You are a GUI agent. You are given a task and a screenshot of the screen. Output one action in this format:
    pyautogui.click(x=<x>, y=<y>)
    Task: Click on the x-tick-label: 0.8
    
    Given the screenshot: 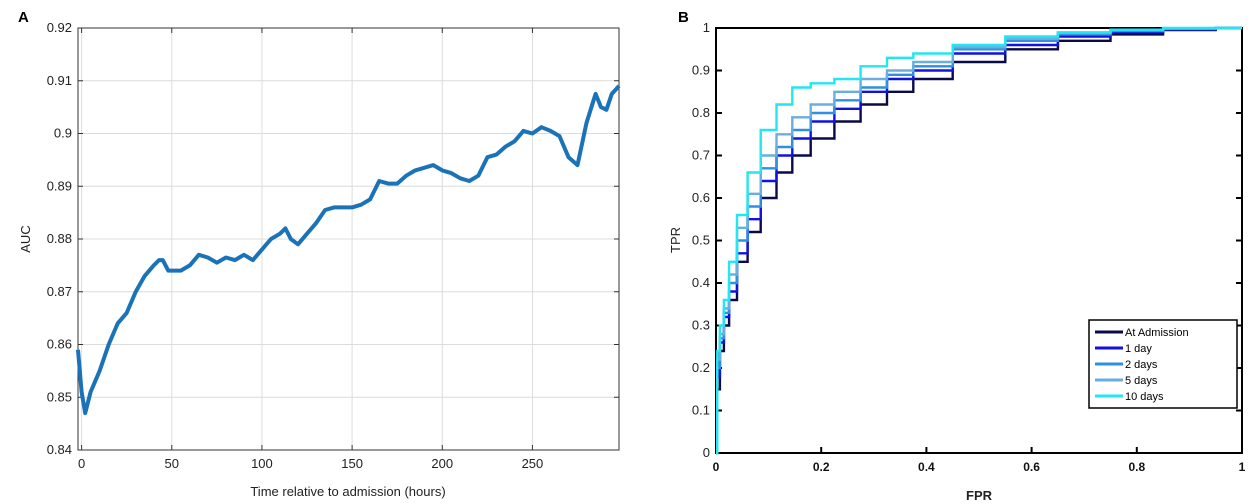 What is the action you would take?
    pyautogui.click(x=1136, y=467)
    